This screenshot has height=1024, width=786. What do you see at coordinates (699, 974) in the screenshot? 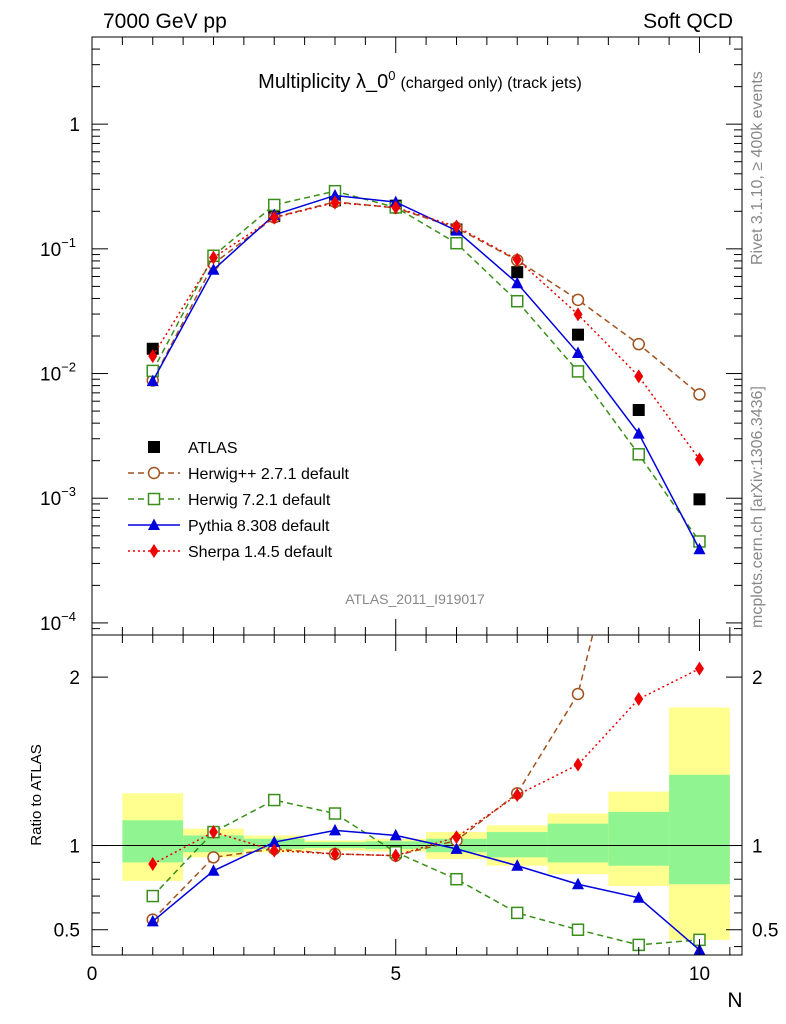
I see `x-tick-label: 10` at bounding box center [699, 974].